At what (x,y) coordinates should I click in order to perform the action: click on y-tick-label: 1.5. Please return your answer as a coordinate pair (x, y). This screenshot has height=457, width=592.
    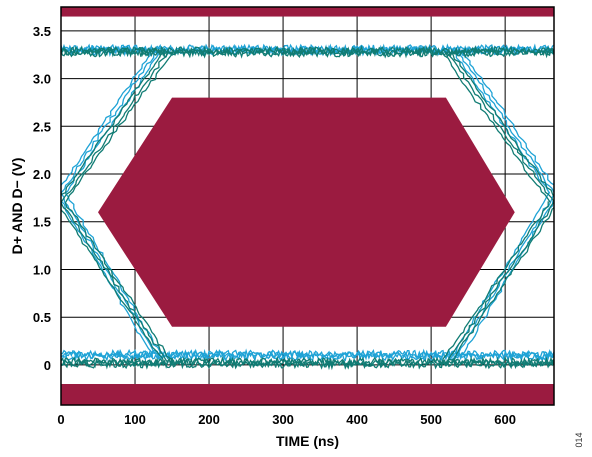
    Looking at the image, I should click on (42, 222).